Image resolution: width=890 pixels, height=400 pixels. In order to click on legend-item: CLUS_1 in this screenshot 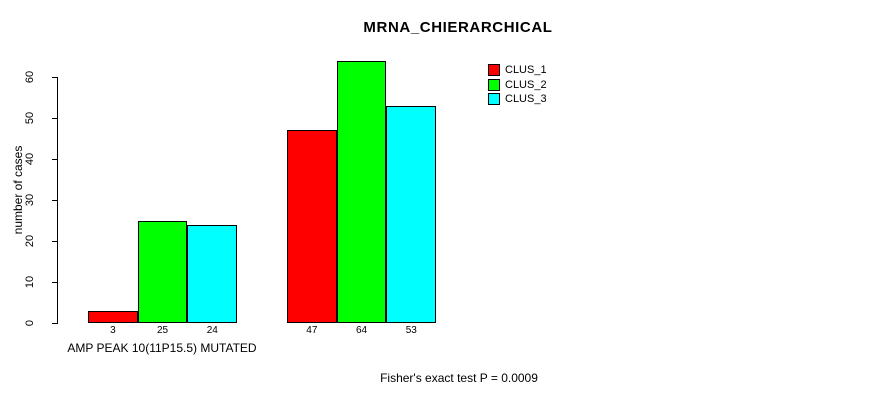, I will do `click(517, 70)`.